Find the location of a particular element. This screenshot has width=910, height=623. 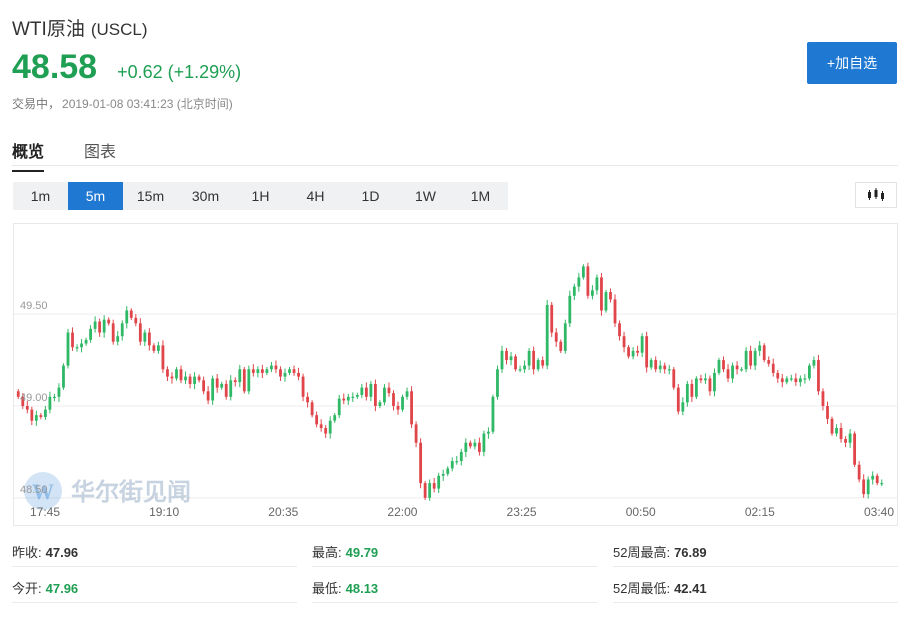

tab-divider is located at coordinates (455, 165).